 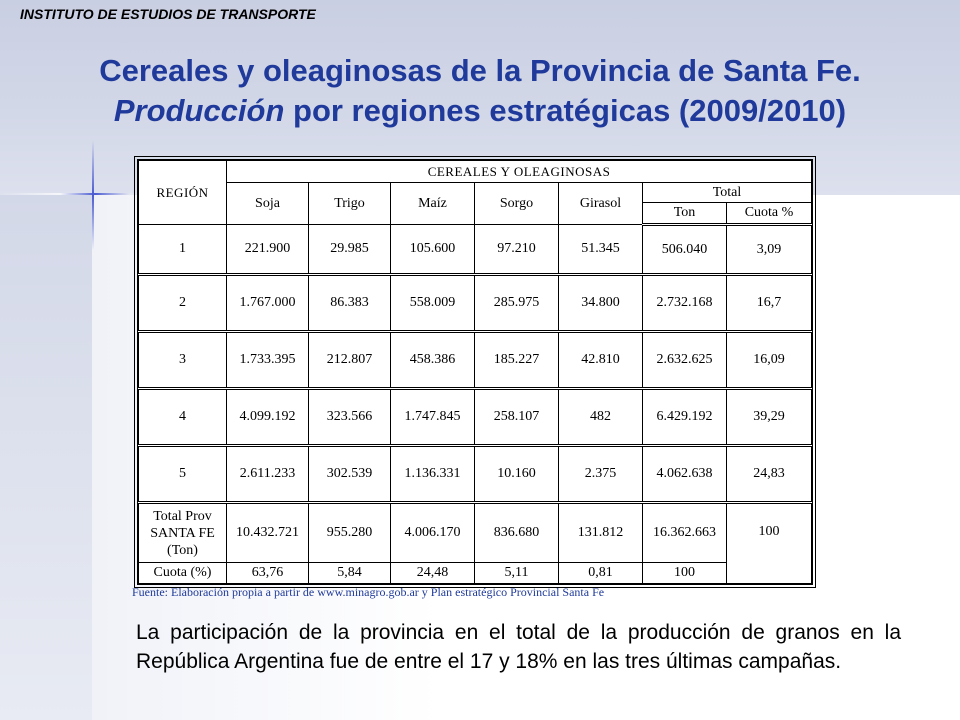 I want to click on ton-cell: 2.632.625, so click(x=684, y=359).